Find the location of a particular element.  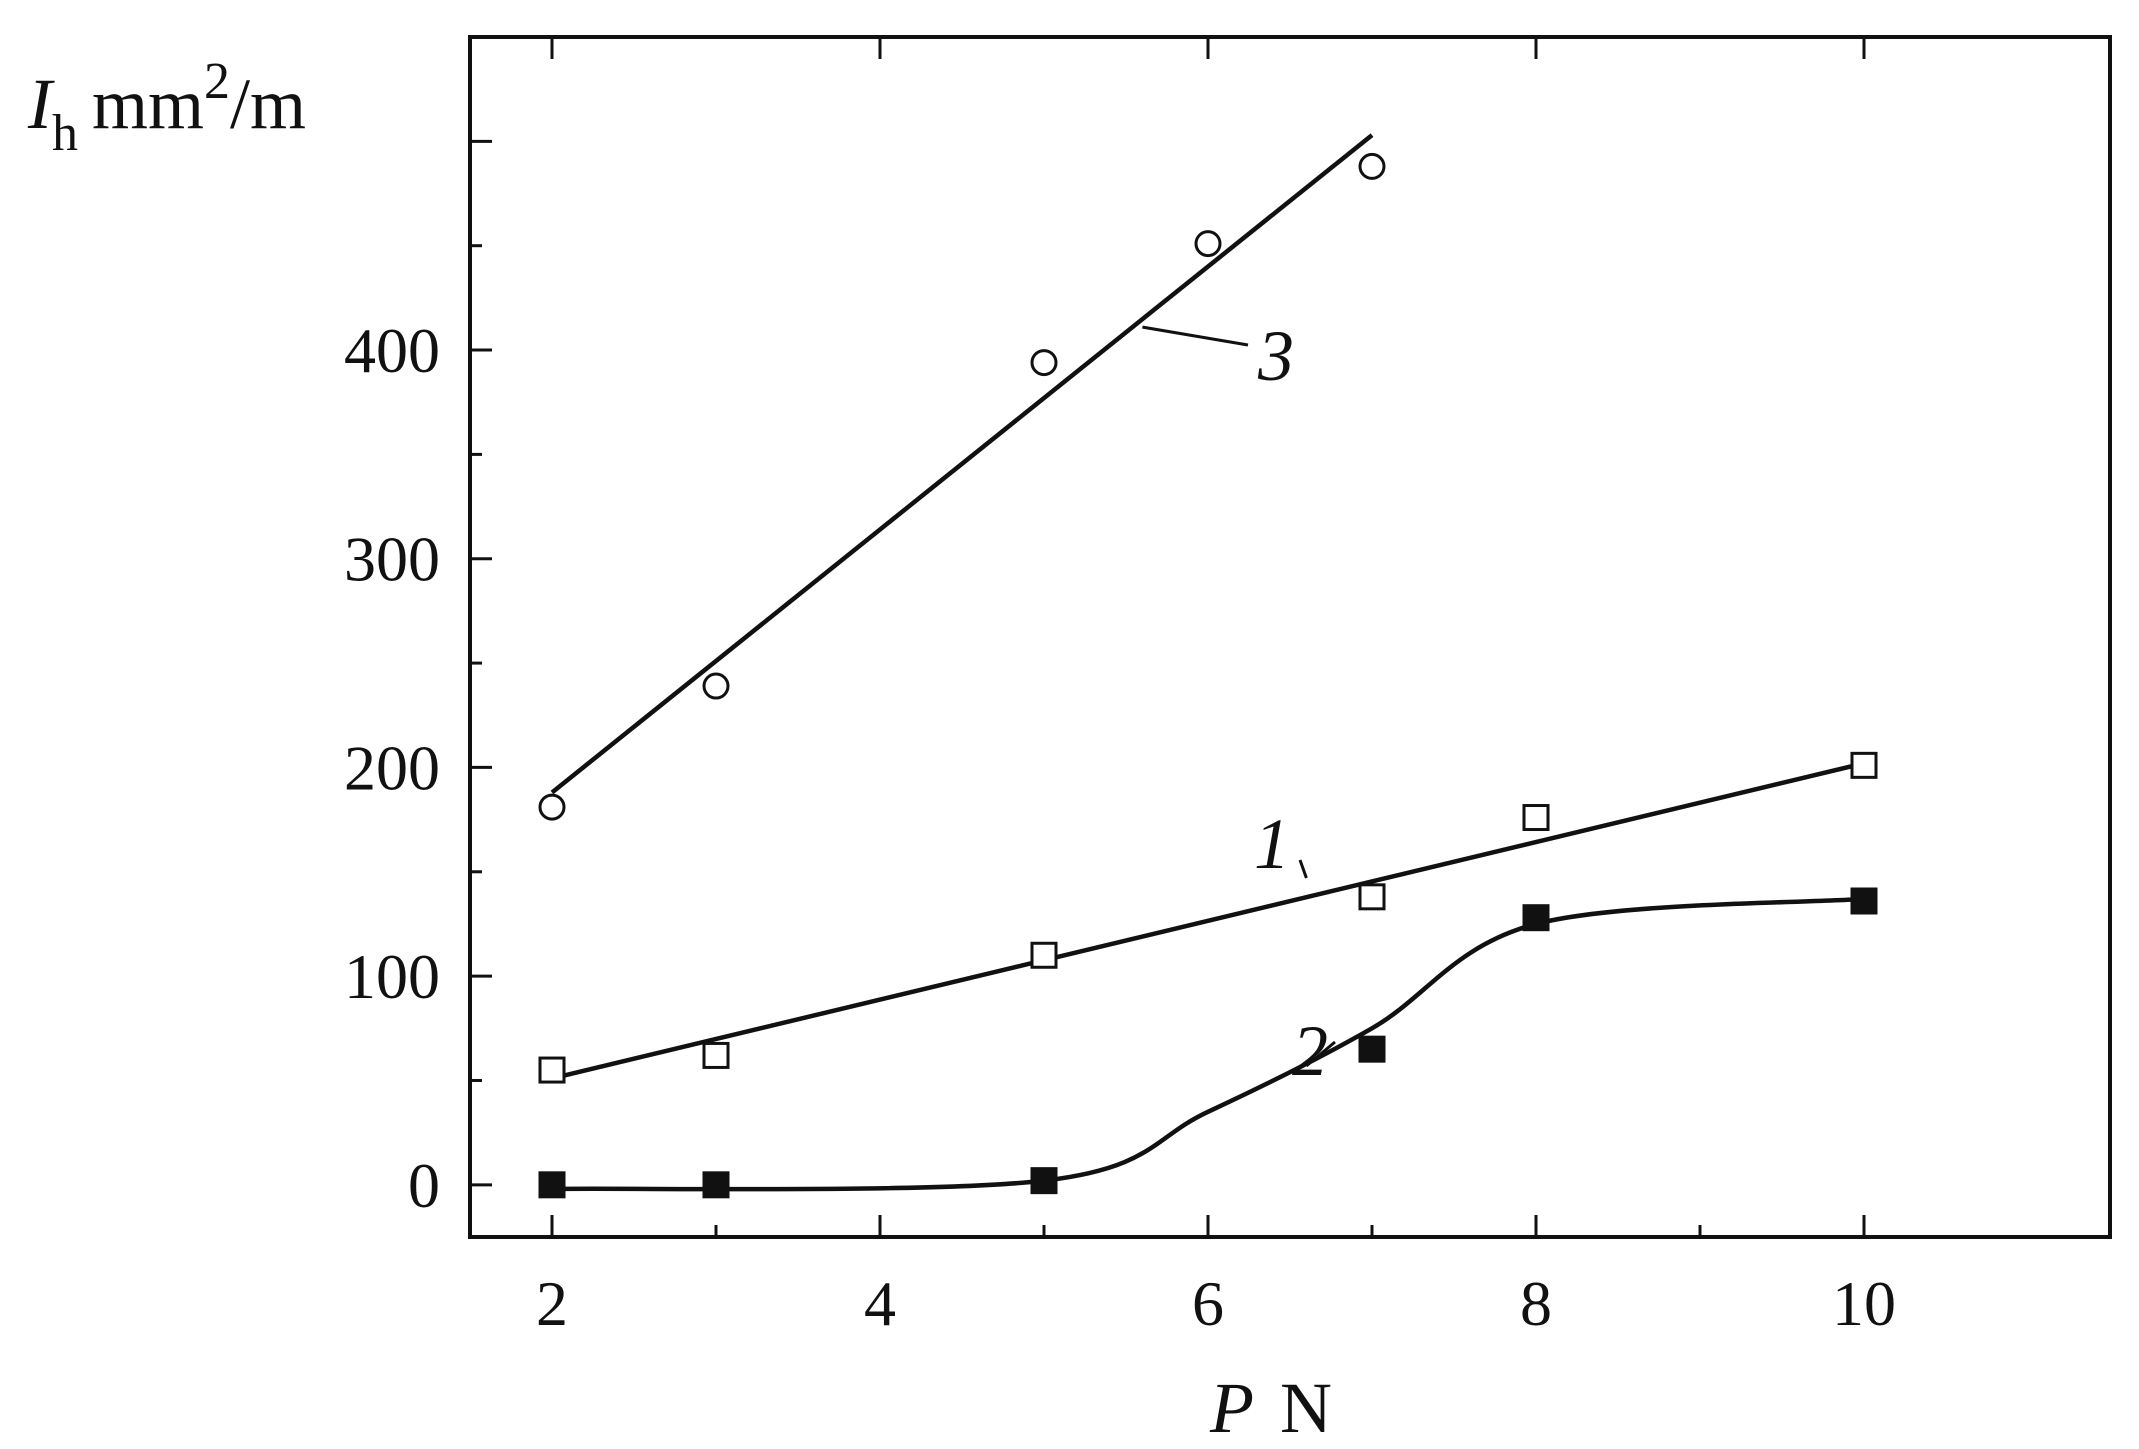

y-tick-label: 200 is located at coordinates (392, 767).